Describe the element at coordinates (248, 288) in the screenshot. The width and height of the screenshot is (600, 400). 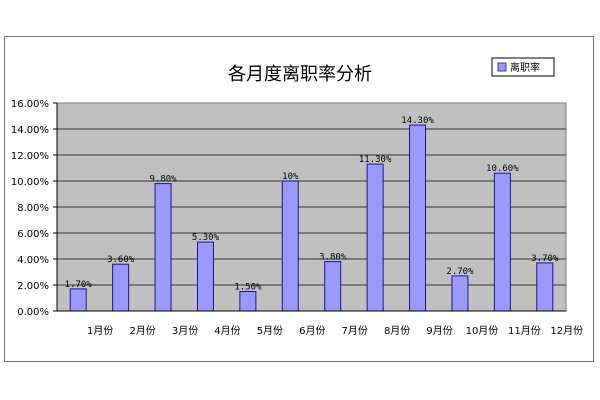
I see `data-label: 1.50%` at that location.